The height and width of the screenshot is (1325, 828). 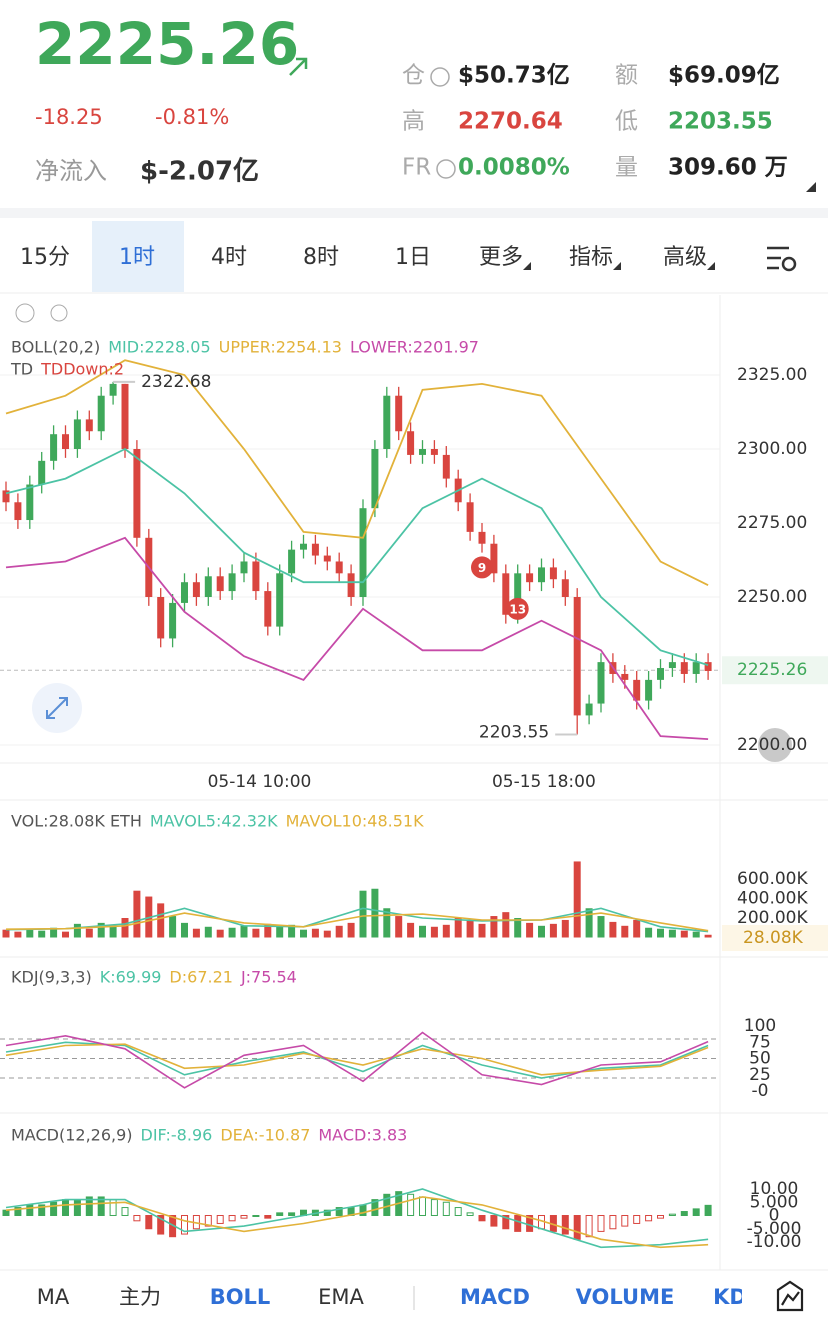 What do you see at coordinates (774, 1242) in the screenshot?
I see `y-tick-label: -10.00` at bounding box center [774, 1242].